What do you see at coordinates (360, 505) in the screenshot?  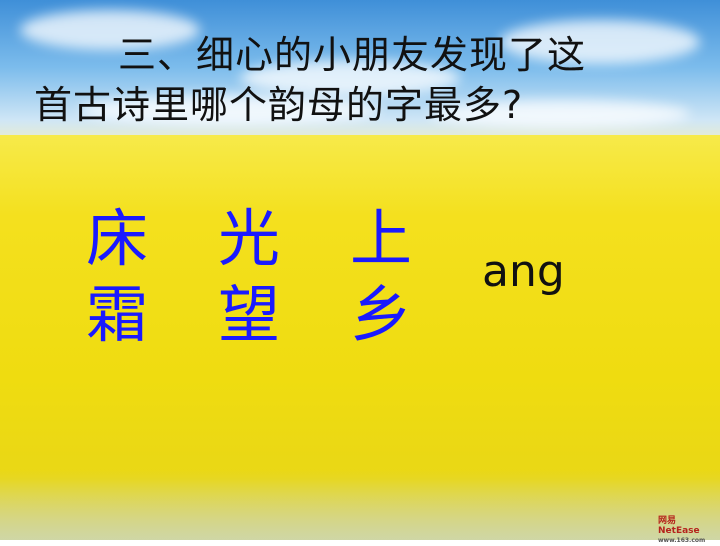 I see `field-bottom-fade` at bounding box center [360, 505].